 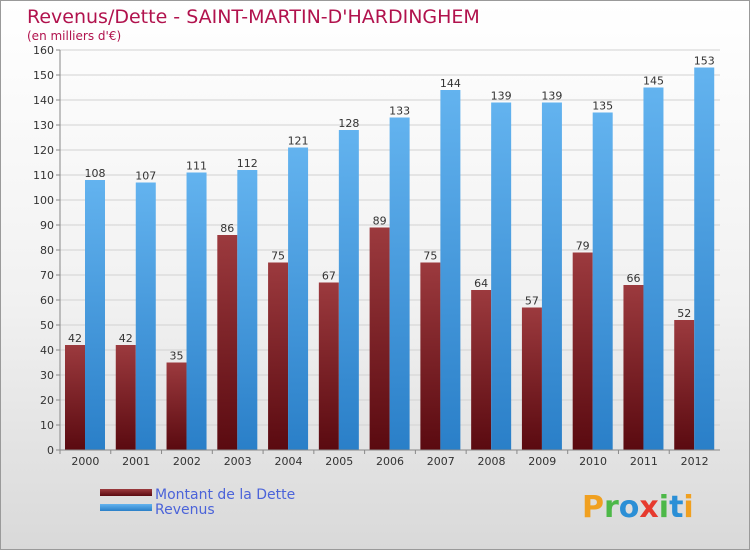 I want to click on y-tick-label: 60, so click(x=47, y=300).